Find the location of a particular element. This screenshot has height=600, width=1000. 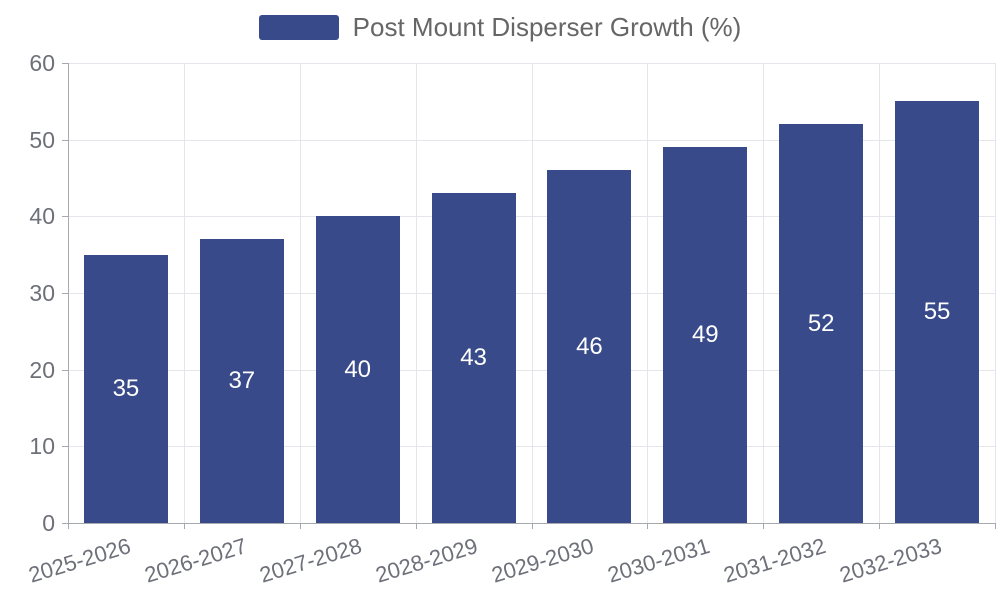

x-tick-label: 2031-2032 is located at coordinates (774, 560).